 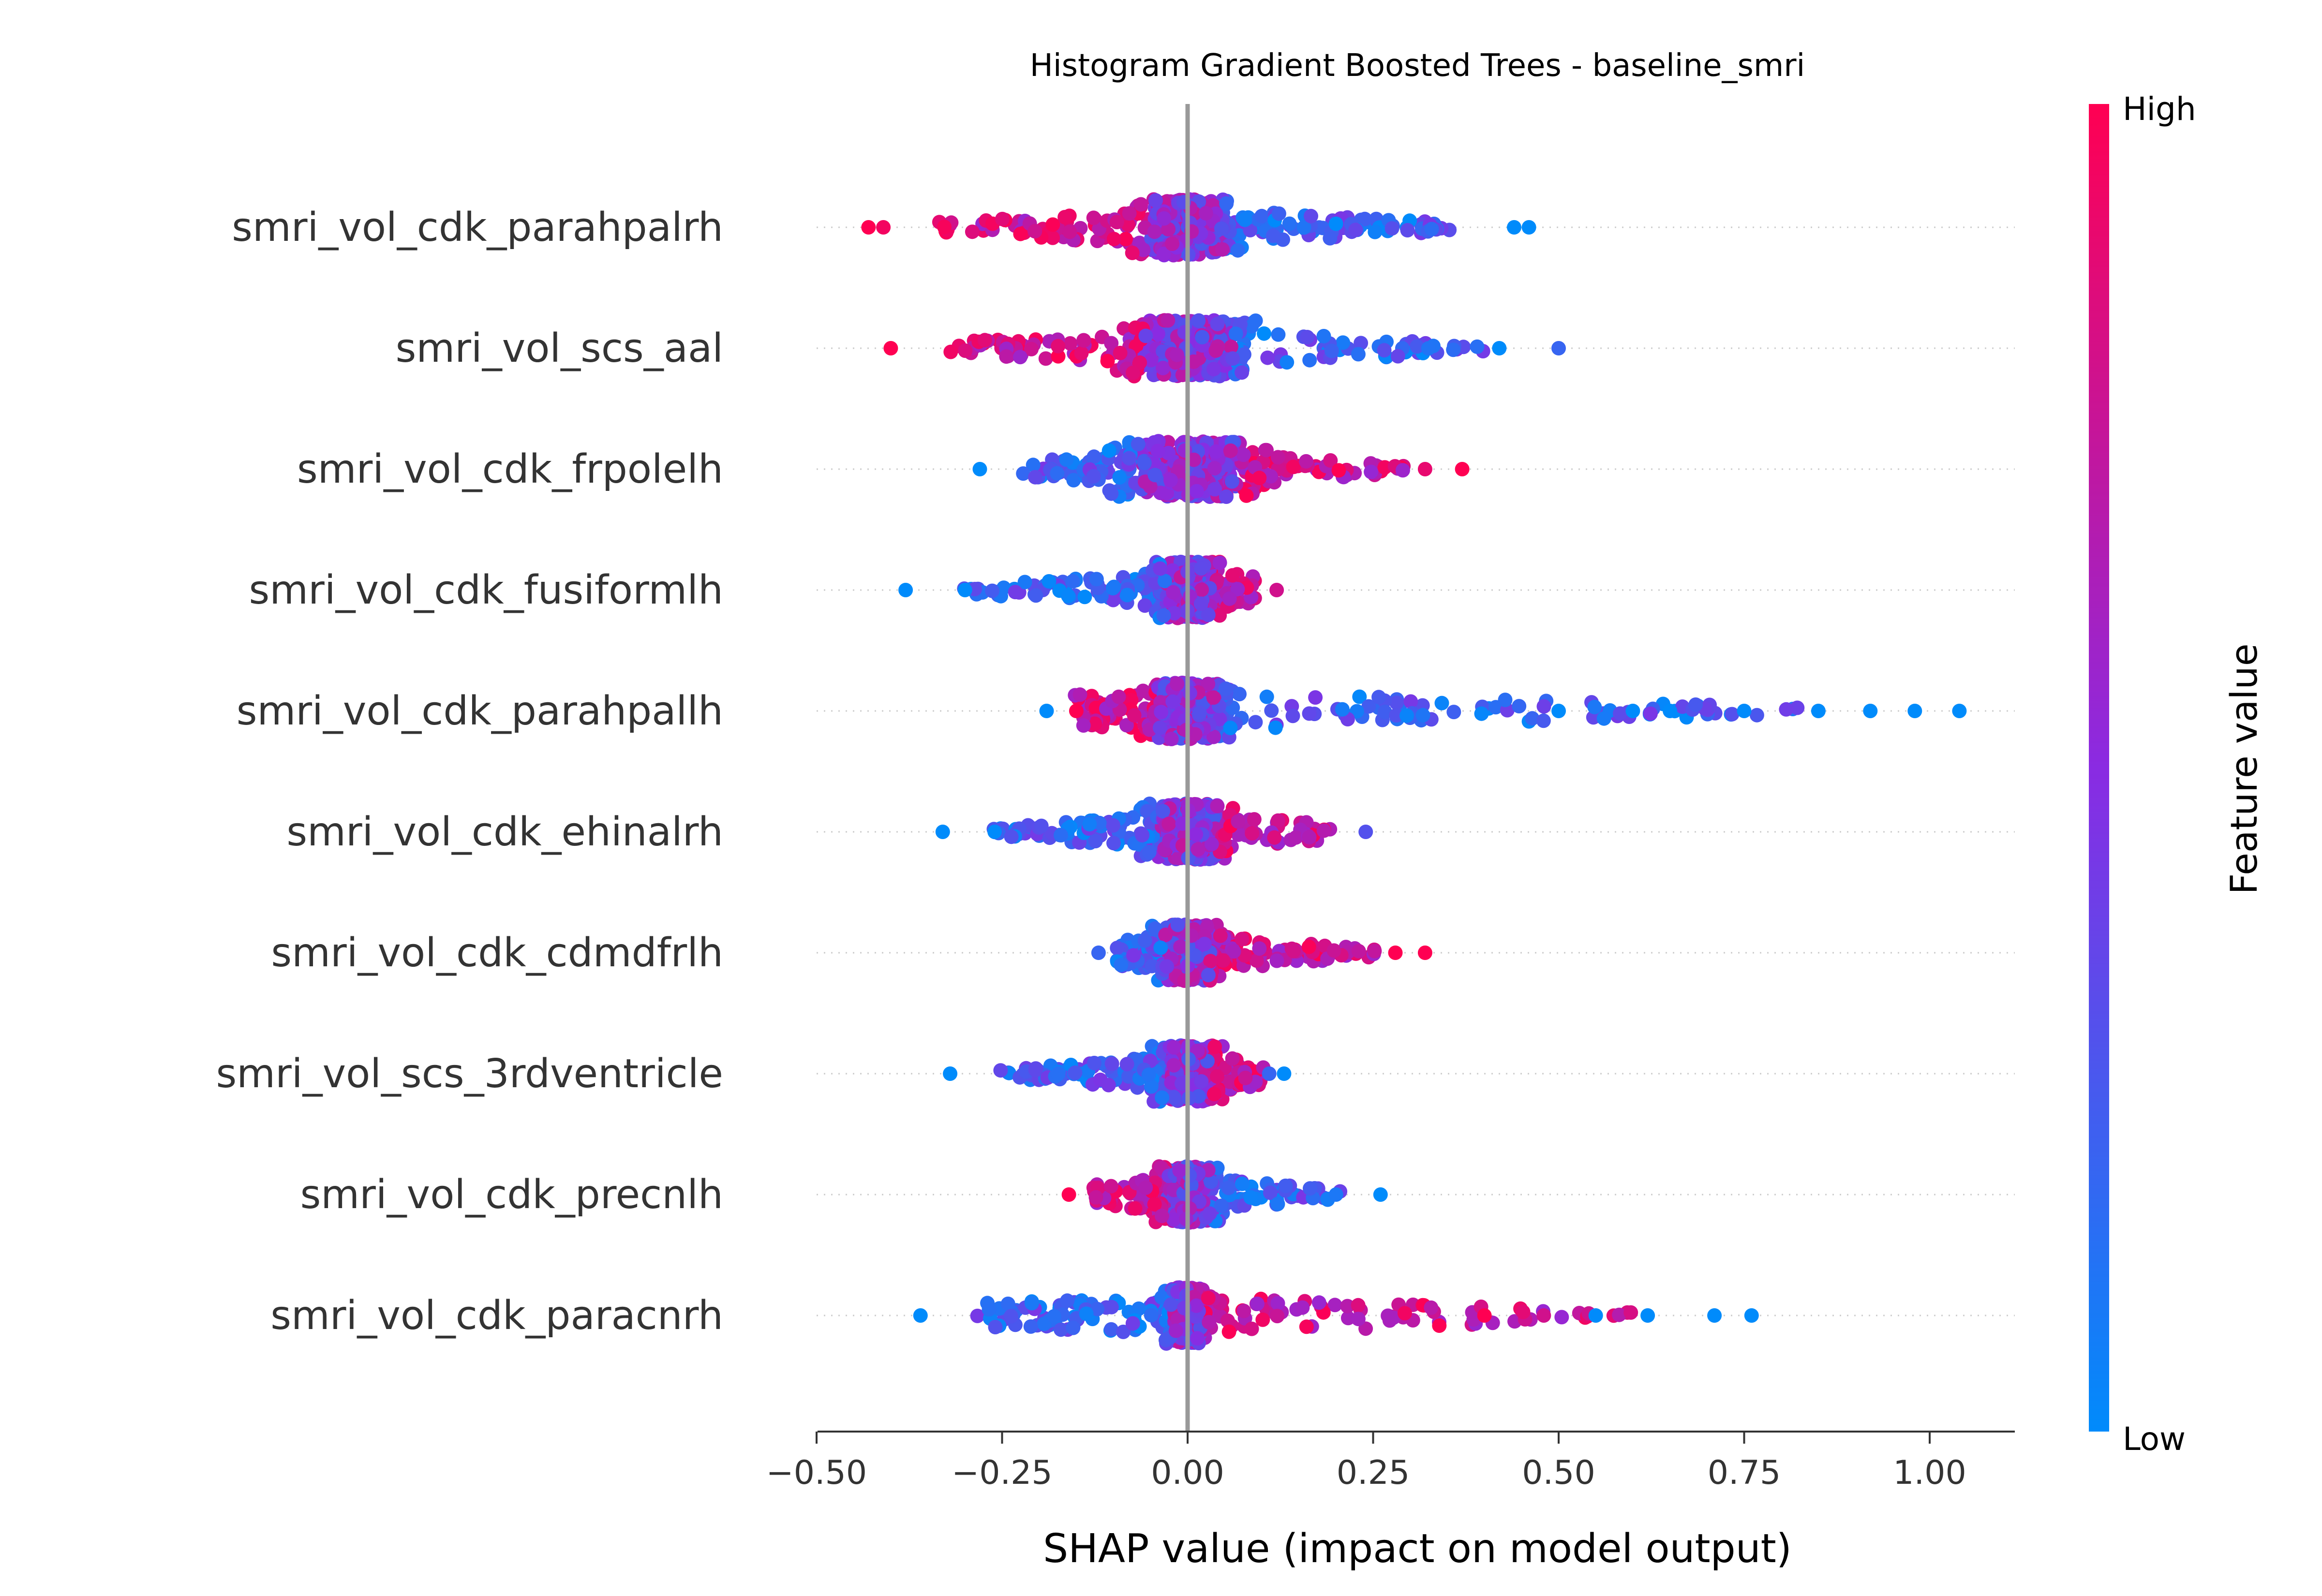 What do you see at coordinates (1117, 1073) in the screenshot?
I see `feature-row-dots` at bounding box center [1117, 1073].